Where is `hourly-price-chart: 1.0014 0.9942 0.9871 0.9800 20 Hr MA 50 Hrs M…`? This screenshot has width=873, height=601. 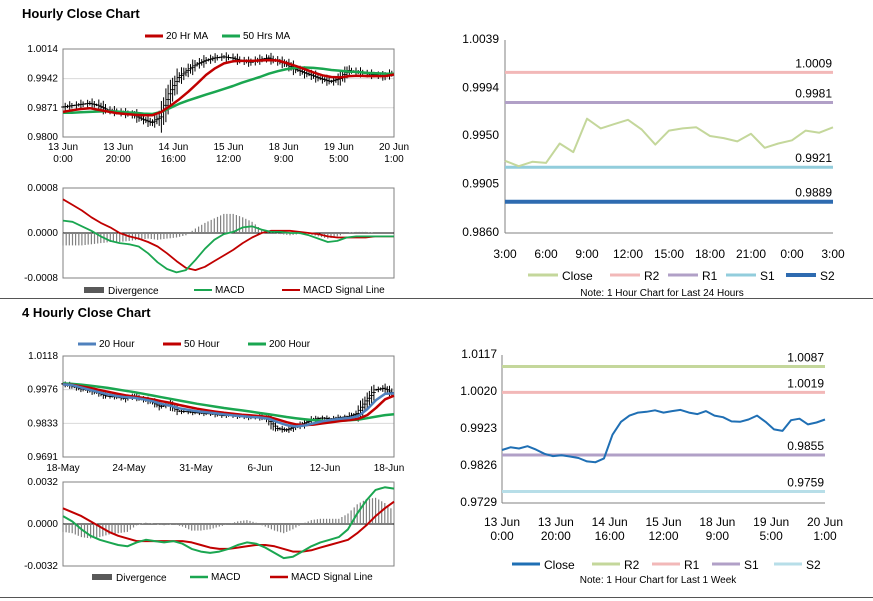
hourly-price-chart: 1.0014 0.9942 0.9871 0.9800 20 Hr MA 50 Hrs M… is located at coordinates (218, 98).